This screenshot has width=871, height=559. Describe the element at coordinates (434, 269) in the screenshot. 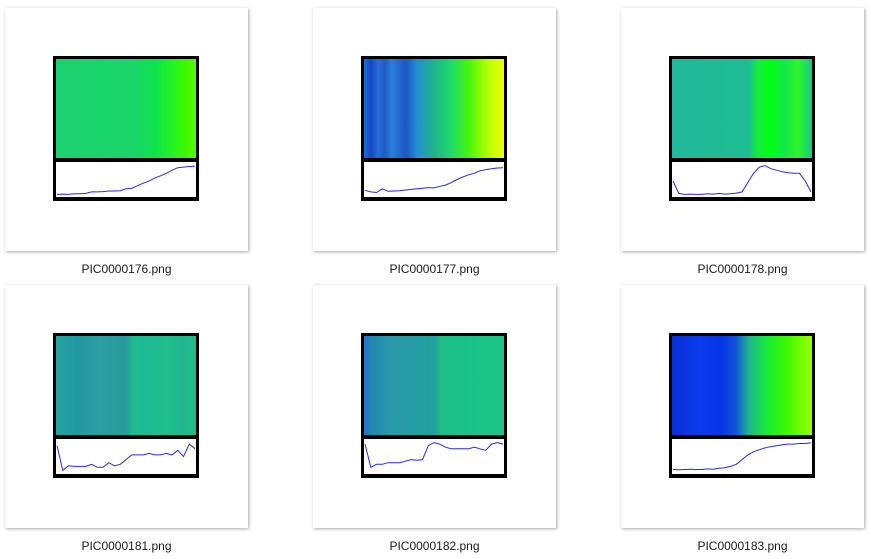

I see `file-name-label: PIC0000177.png` at that location.